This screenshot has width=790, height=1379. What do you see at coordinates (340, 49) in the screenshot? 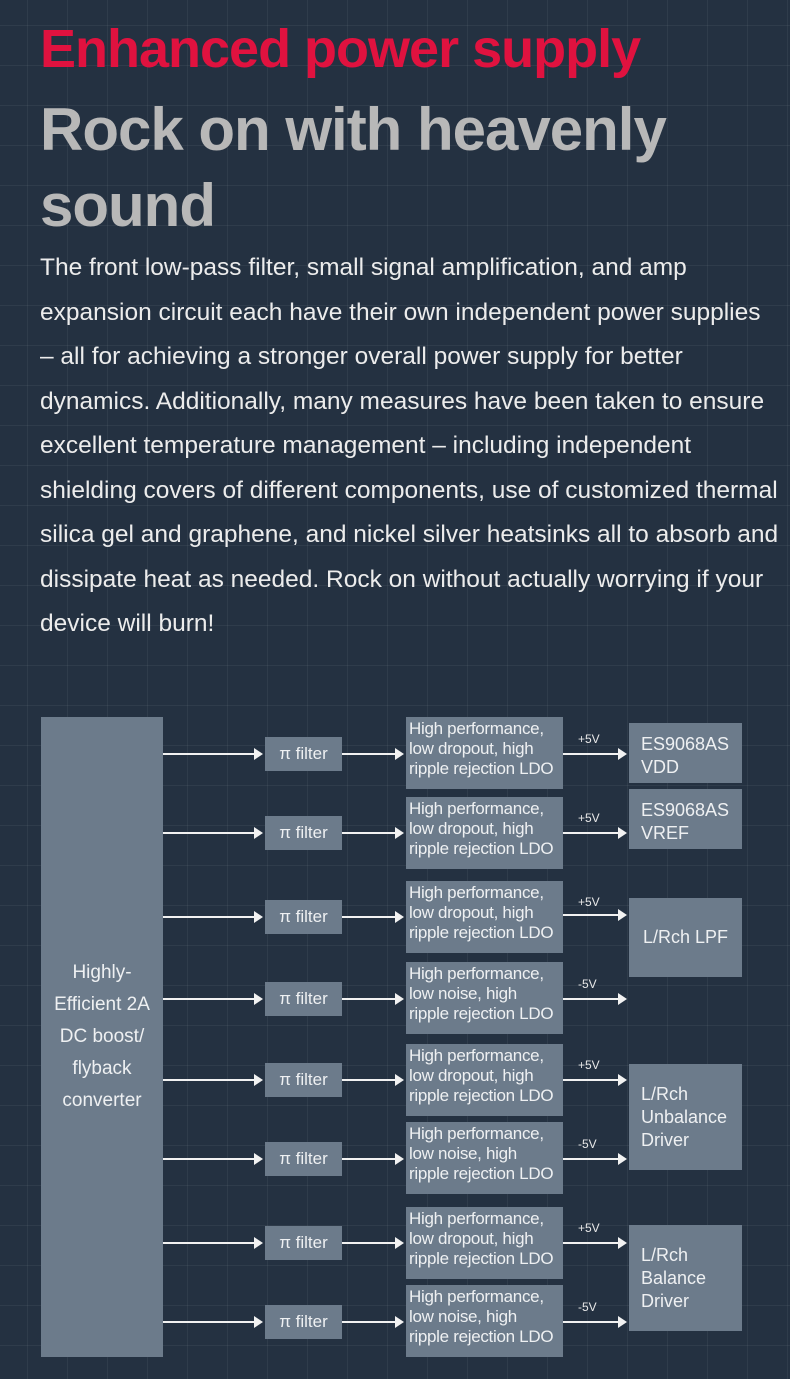
I see `title: Enhanced power supply` at bounding box center [340, 49].